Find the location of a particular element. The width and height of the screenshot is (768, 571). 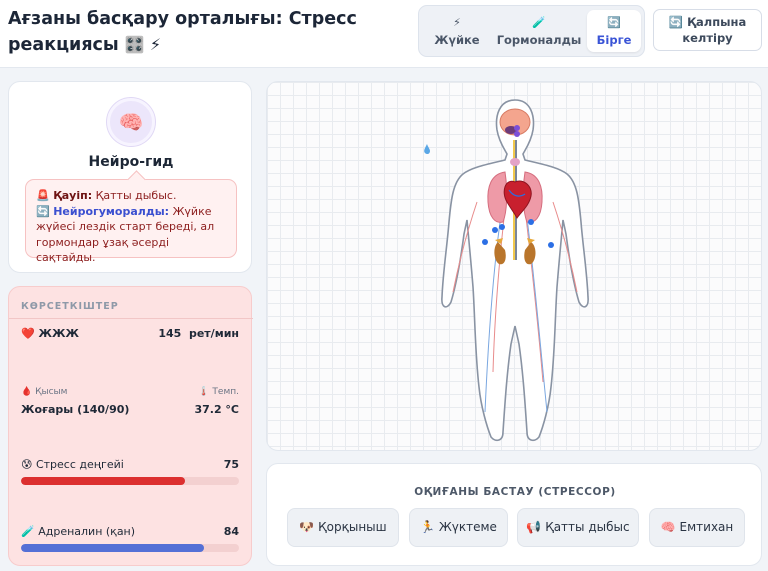

thermometer-icon: 🌡️ is located at coordinates (204, 392).